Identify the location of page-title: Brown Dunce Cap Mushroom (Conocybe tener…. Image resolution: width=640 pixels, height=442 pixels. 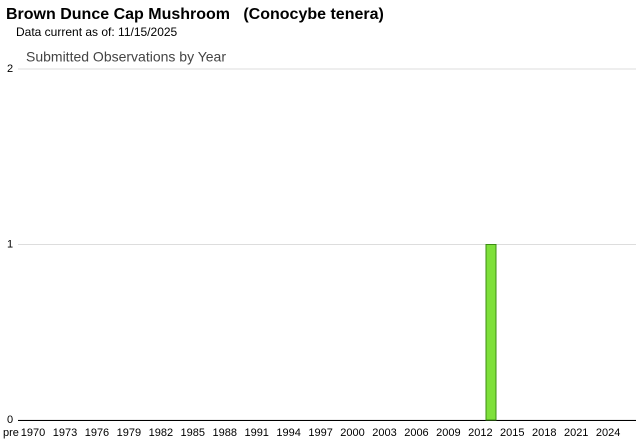
(195, 14).